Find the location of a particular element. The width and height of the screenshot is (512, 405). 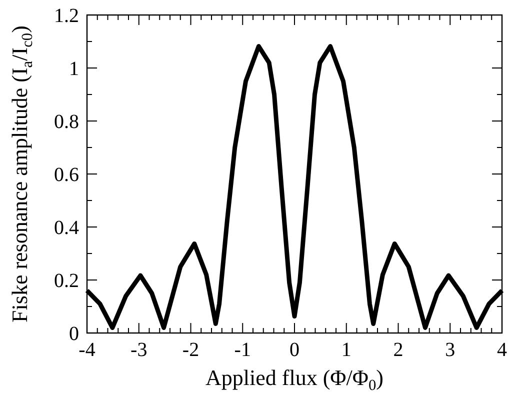

x-tick-label: -4 is located at coordinates (87, 350).